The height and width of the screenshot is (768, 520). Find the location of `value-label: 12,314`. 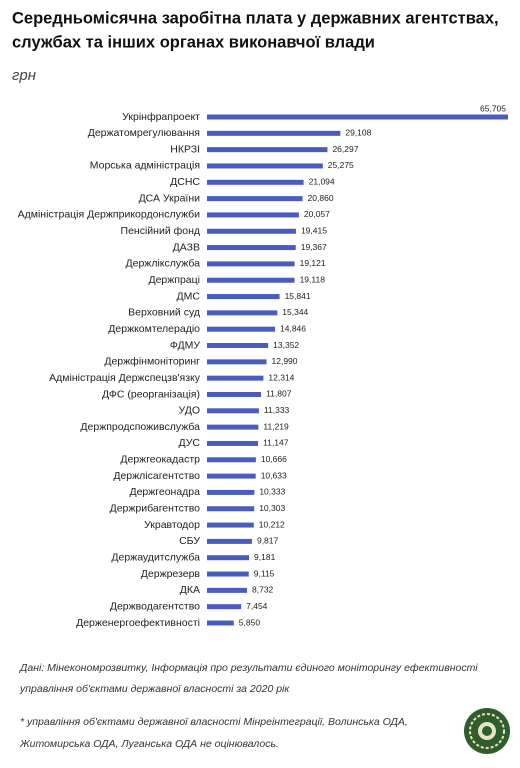

value-label: 12,314 is located at coordinates (281, 377).